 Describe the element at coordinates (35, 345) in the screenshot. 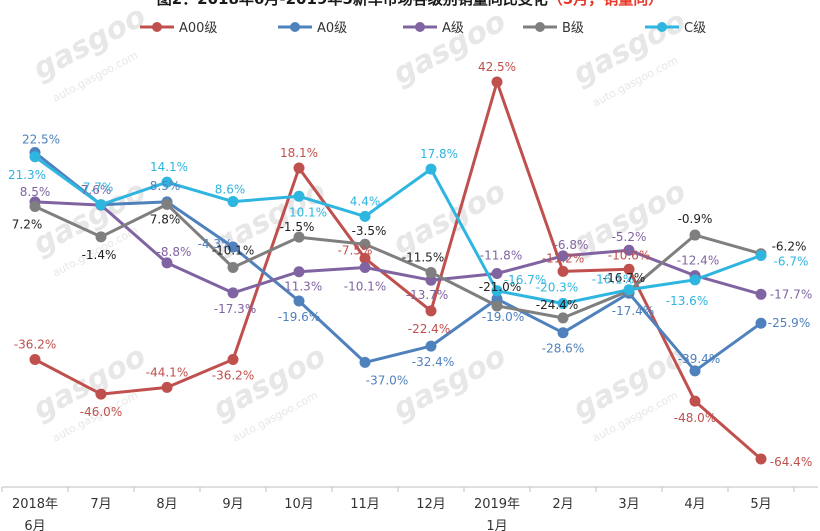

I see `data-label: -36.2%` at that location.